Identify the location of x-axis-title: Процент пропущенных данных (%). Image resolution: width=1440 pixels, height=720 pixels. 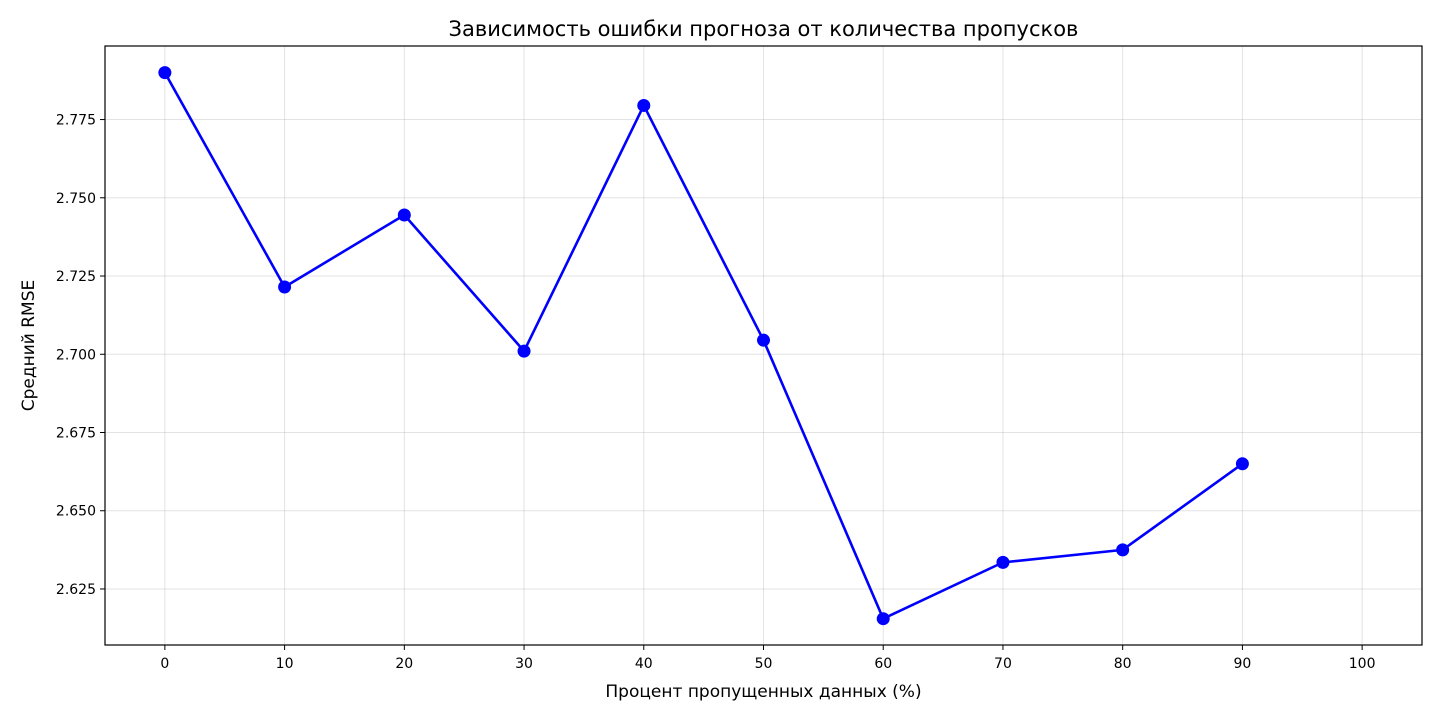
(763, 692).